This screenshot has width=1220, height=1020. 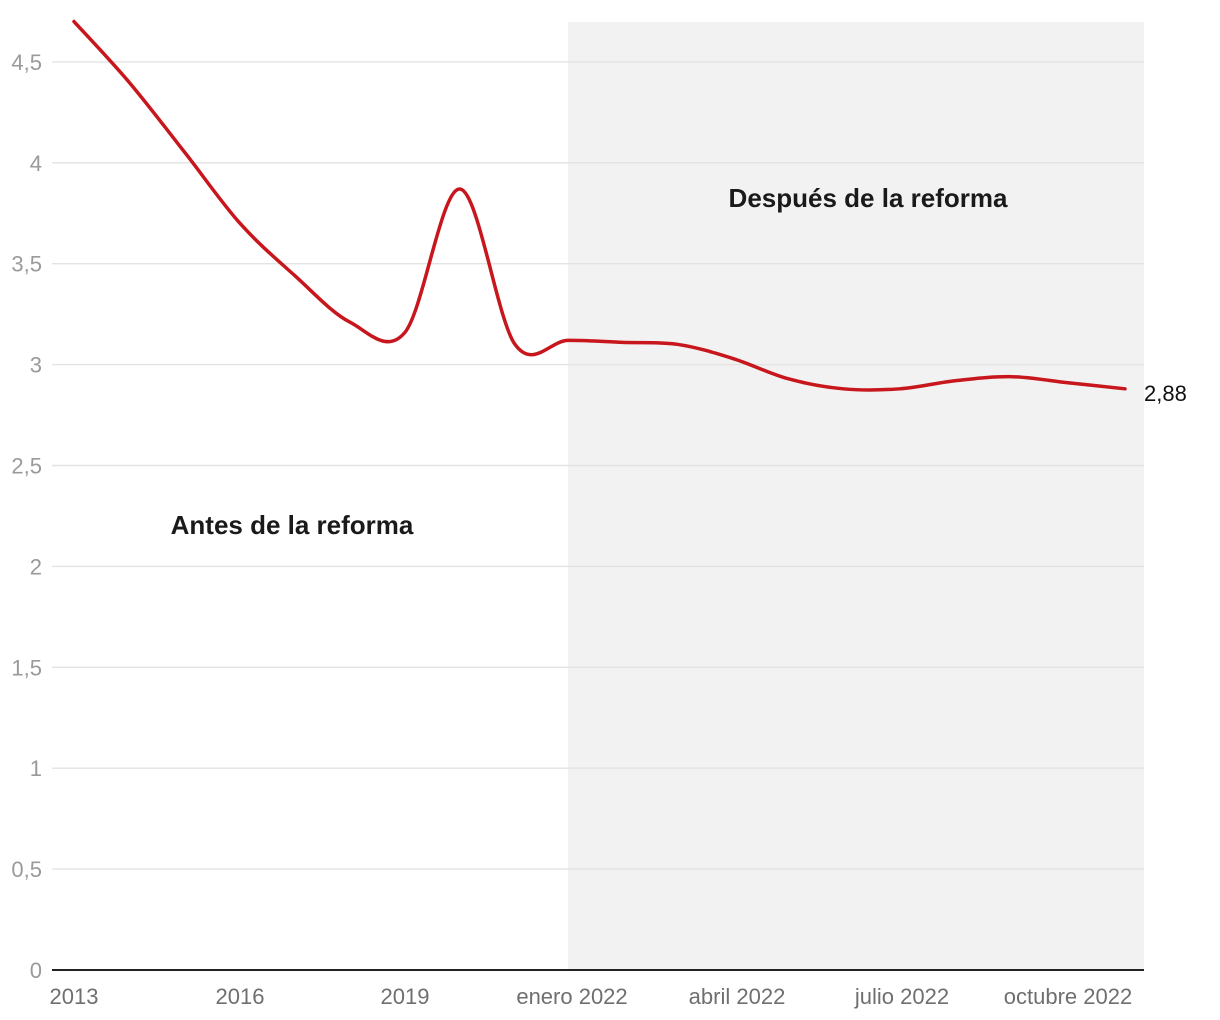 What do you see at coordinates (737, 996) in the screenshot?
I see `x-tick-label: abril 2022` at bounding box center [737, 996].